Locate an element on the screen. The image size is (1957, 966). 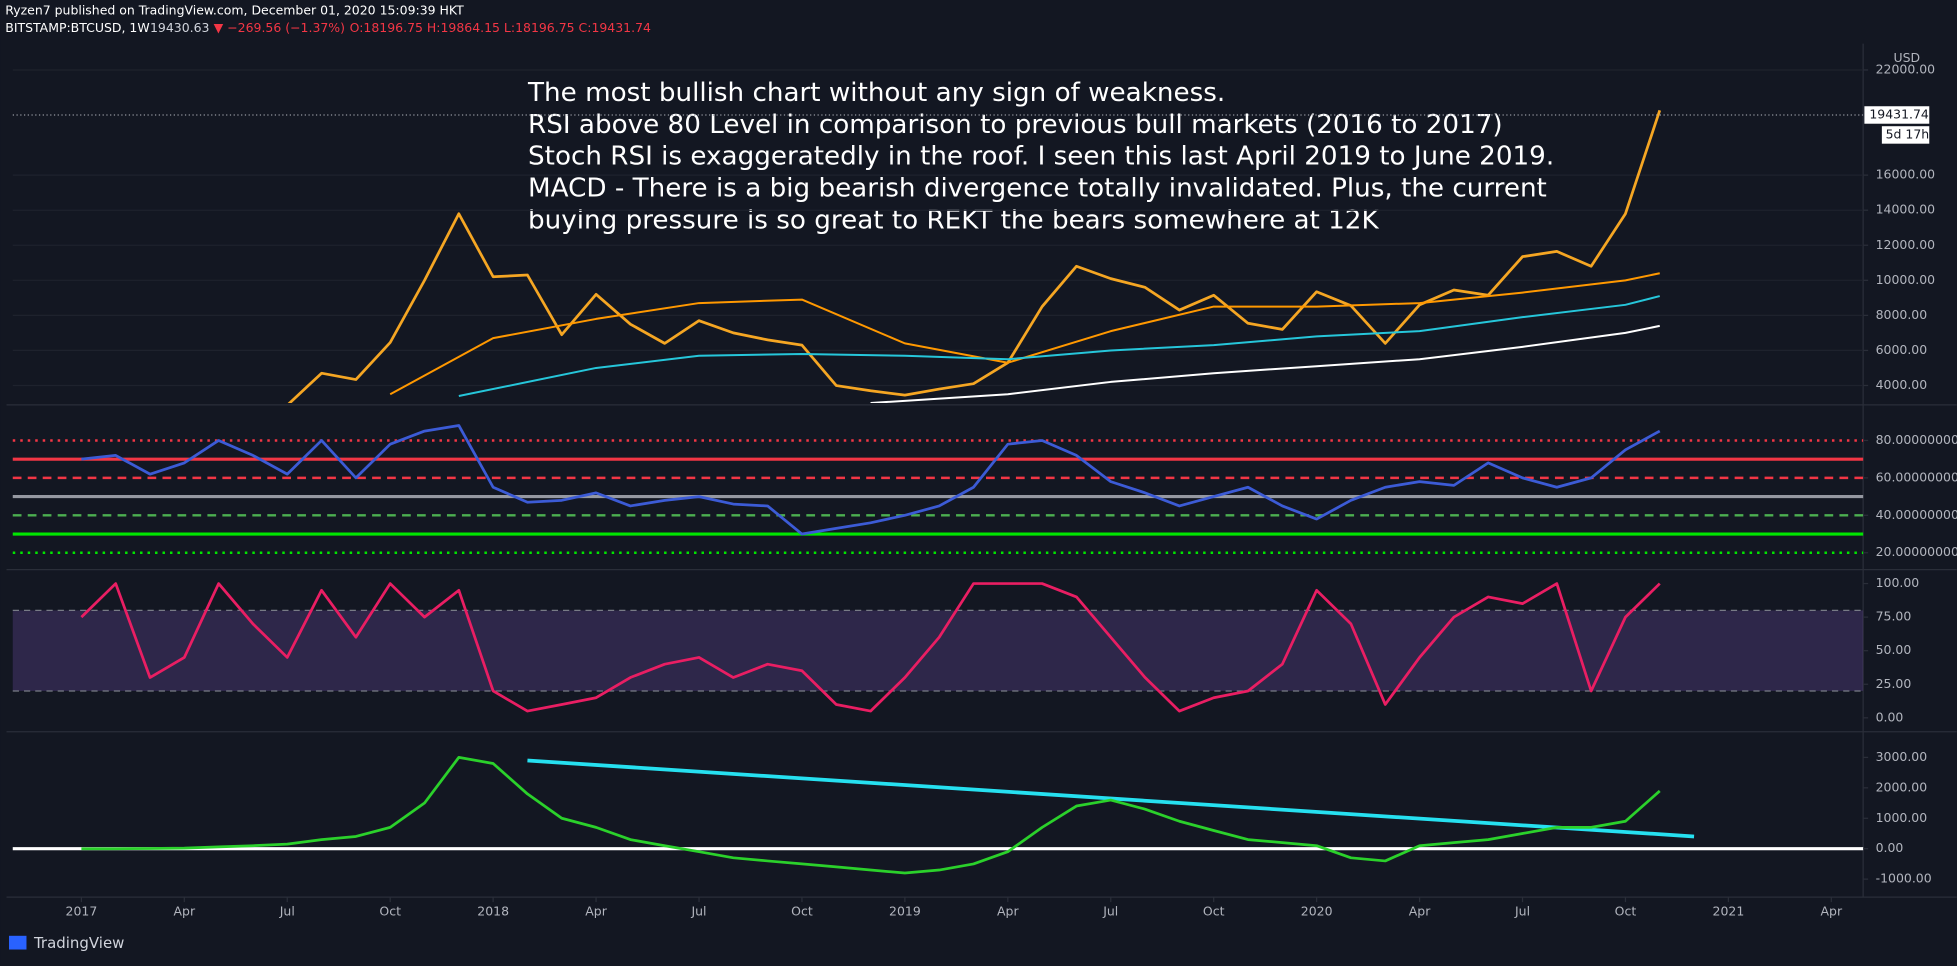
currency: USD is located at coordinates (1906, 57).